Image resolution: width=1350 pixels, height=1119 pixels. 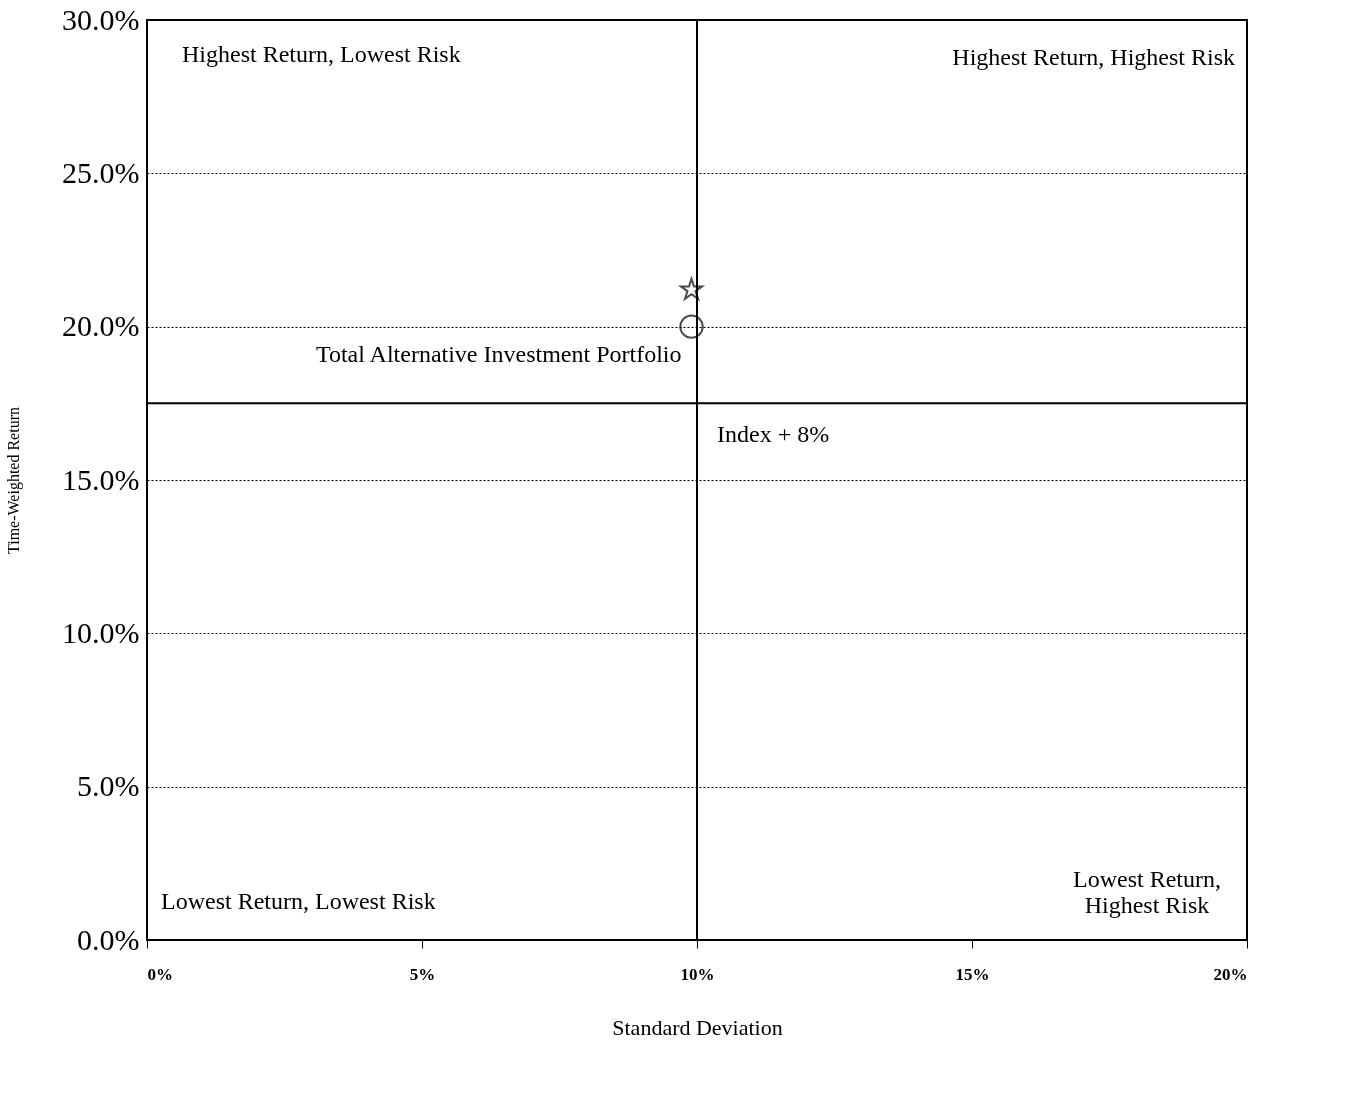 What do you see at coordinates (1147, 892) in the screenshot?
I see `annotation: Lowest Return, Highest Risk` at bounding box center [1147, 892].